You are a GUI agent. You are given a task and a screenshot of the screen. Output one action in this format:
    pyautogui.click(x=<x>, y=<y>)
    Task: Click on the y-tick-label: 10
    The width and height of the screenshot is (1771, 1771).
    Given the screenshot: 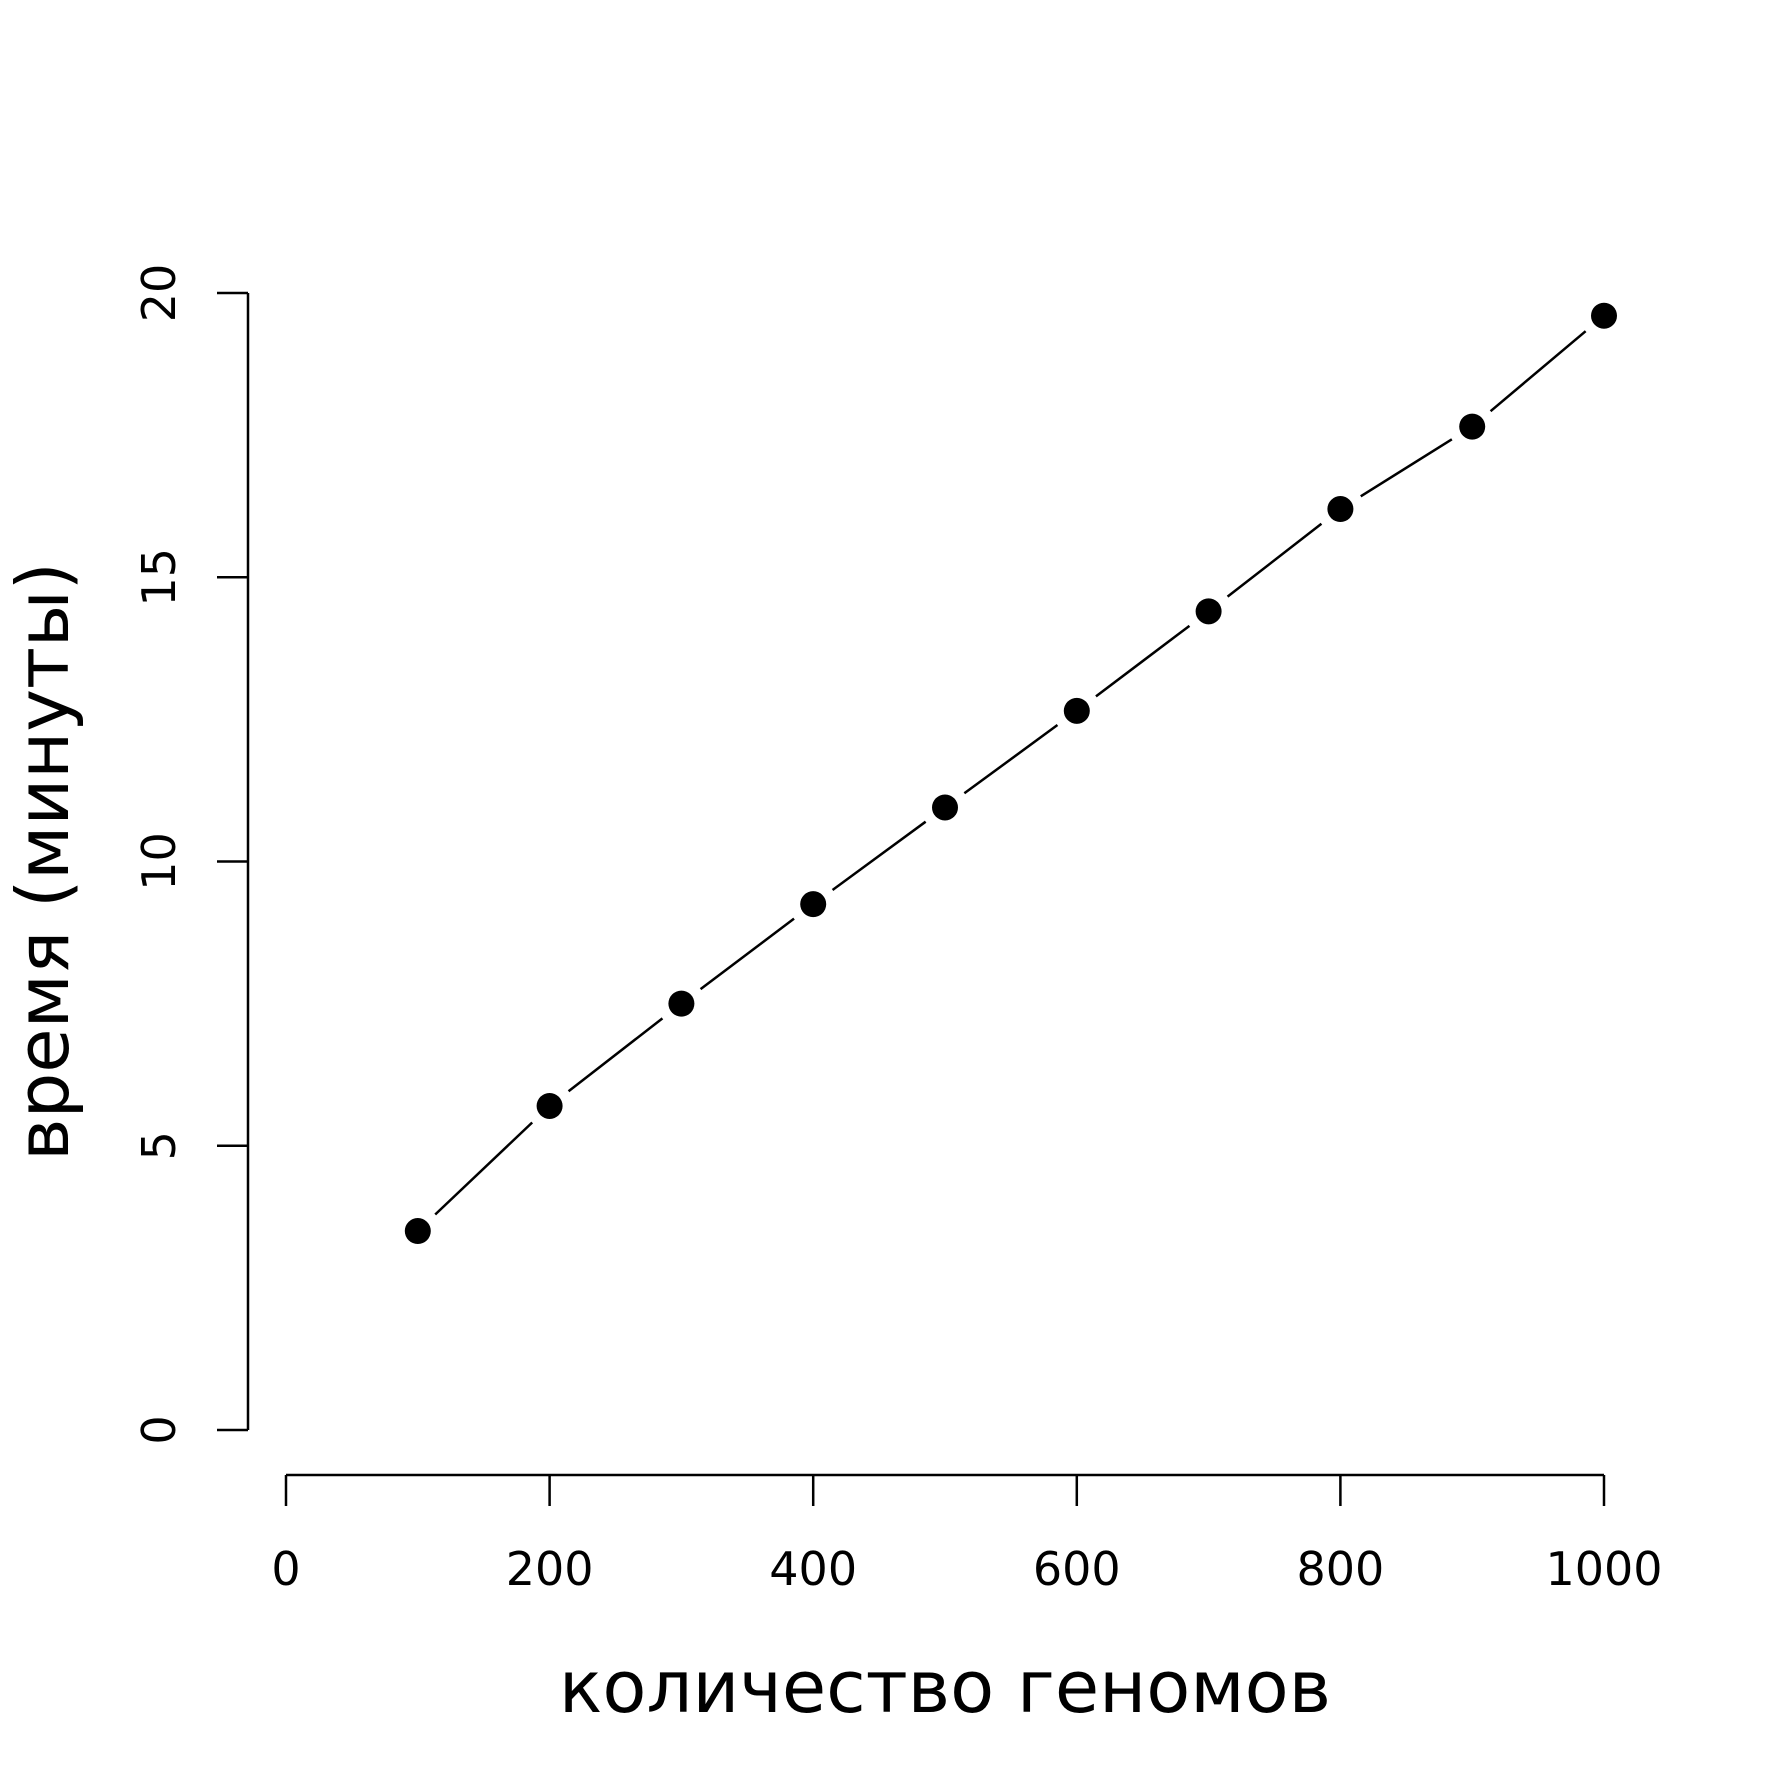 What is the action you would take?
    pyautogui.click(x=159, y=861)
    